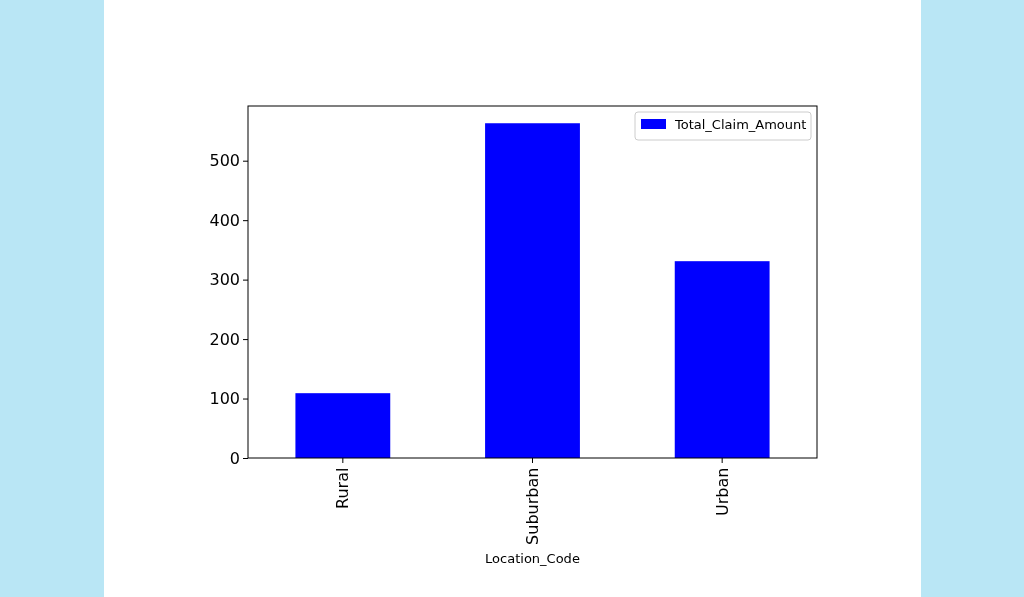 This screenshot has height=597, width=1024. Describe the element at coordinates (224, 161) in the screenshot. I see `y-tick-label: 500` at that location.